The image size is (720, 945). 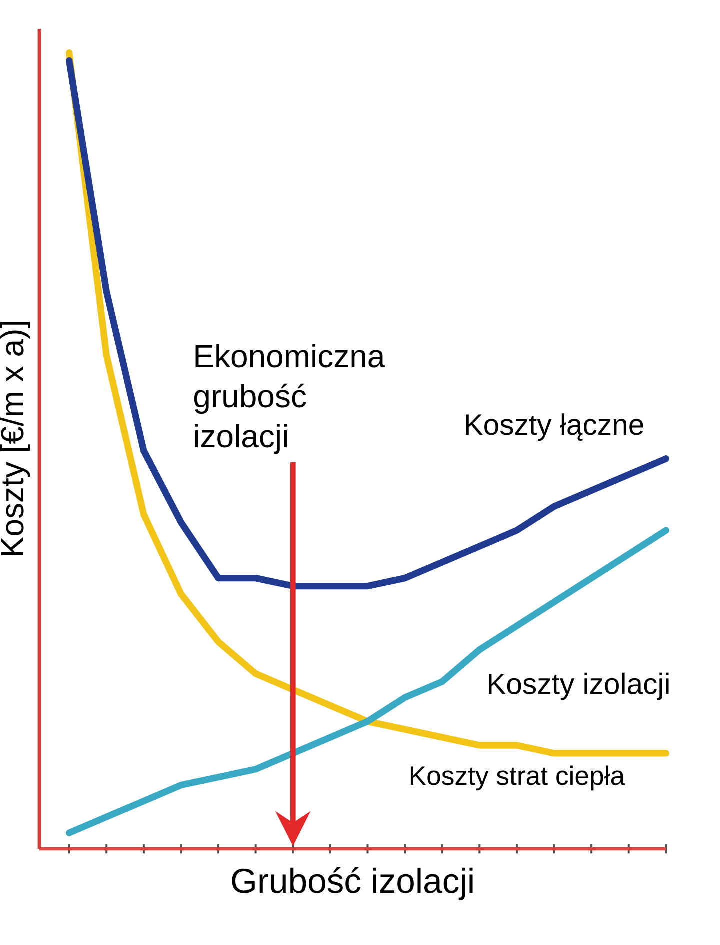 I want to click on x-axis-title: Grubość izolacji, so click(x=352, y=884).